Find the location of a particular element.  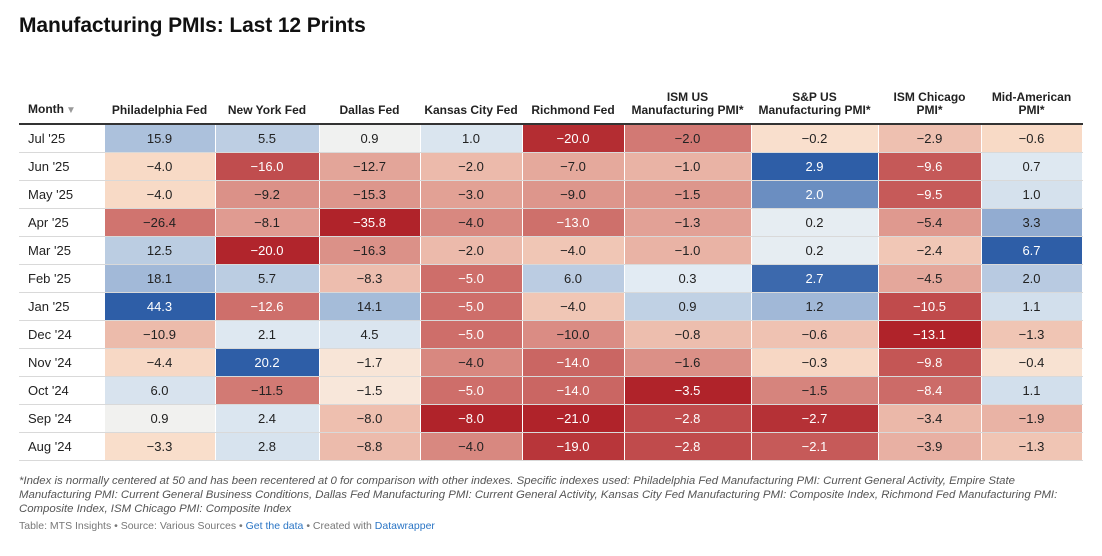

value-cell-mid_american: −1.9 is located at coordinates (1032, 418).